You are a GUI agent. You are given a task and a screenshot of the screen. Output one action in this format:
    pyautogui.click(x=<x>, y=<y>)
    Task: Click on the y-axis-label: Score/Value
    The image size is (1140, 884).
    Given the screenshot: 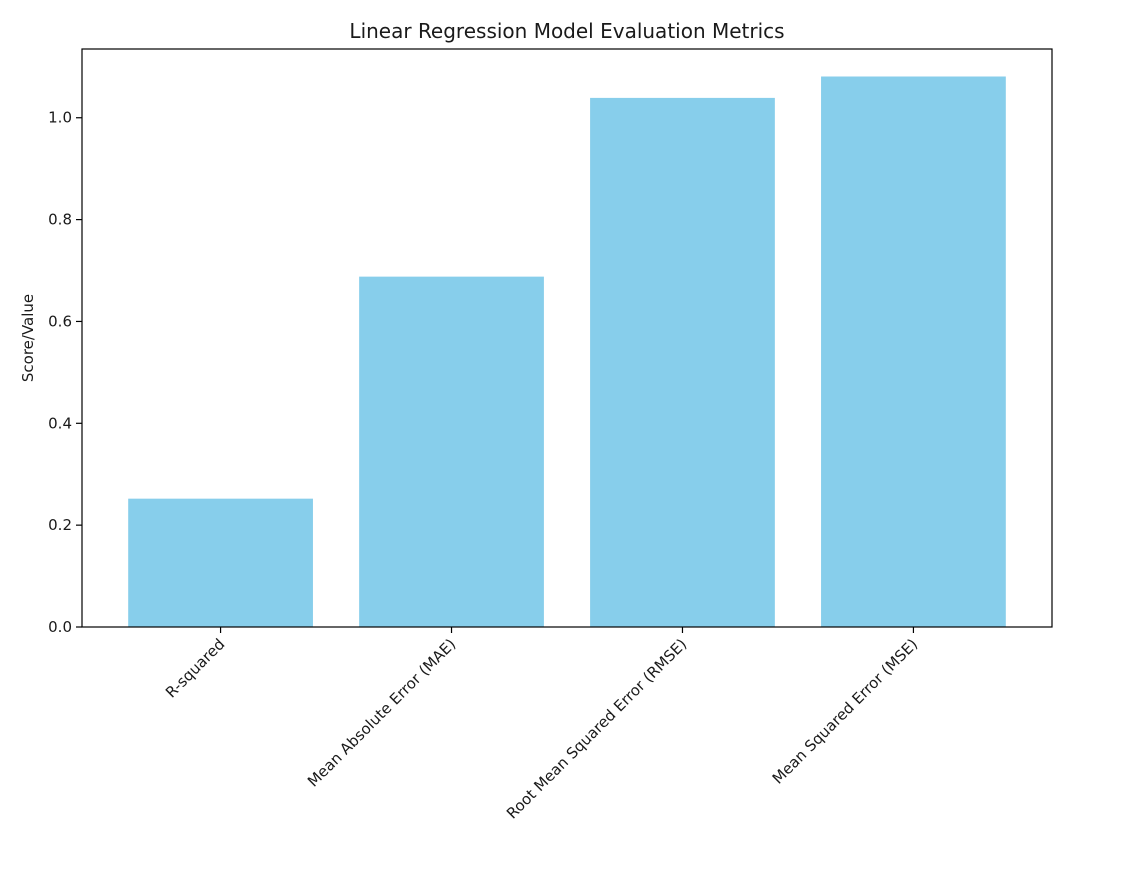 What is the action you would take?
    pyautogui.click(x=28, y=338)
    